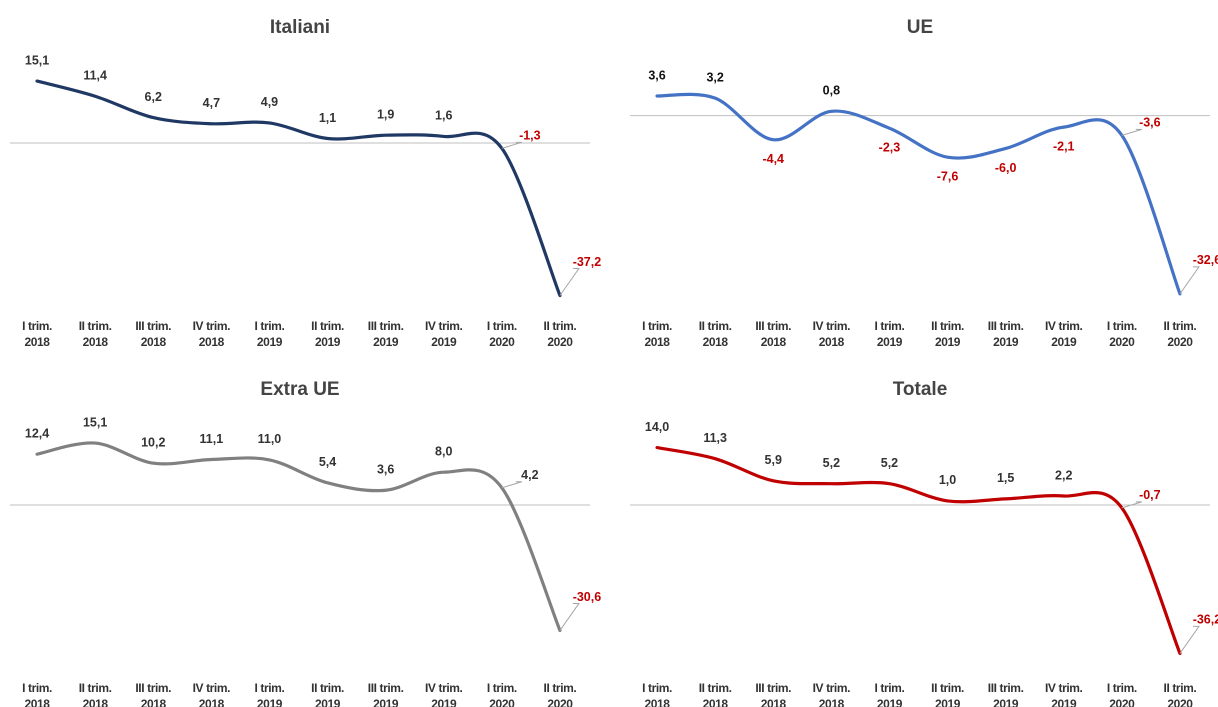 The height and width of the screenshot is (707, 1218). What do you see at coordinates (831, 91) in the screenshot?
I see `value-label: 0,8` at bounding box center [831, 91].